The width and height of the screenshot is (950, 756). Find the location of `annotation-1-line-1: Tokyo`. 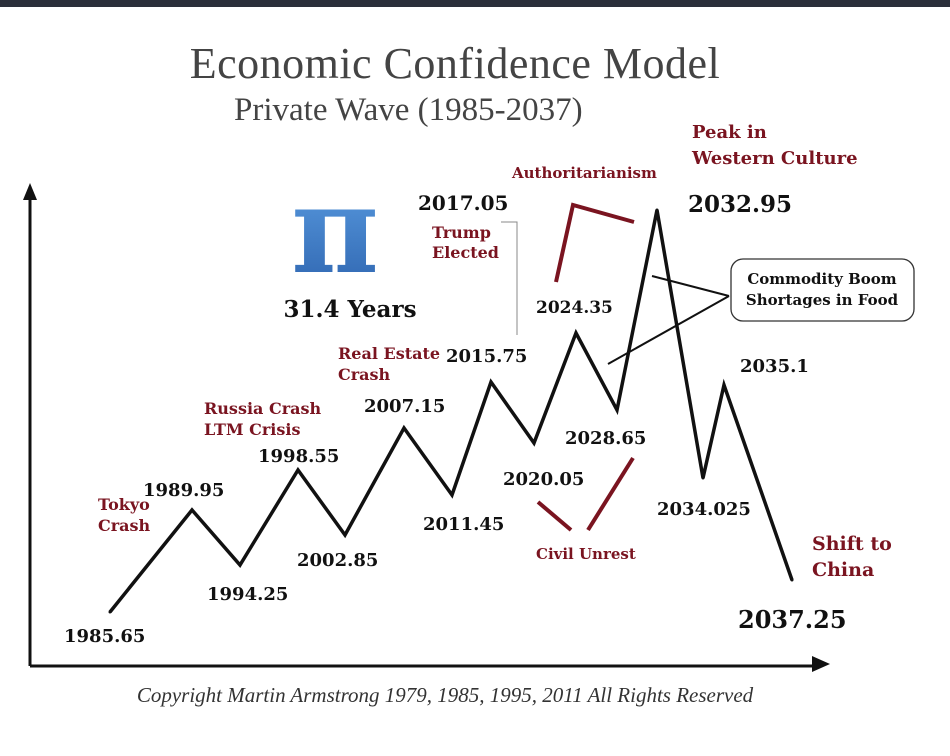

annotation-1-line-1: Tokyo is located at coordinates (124, 504).